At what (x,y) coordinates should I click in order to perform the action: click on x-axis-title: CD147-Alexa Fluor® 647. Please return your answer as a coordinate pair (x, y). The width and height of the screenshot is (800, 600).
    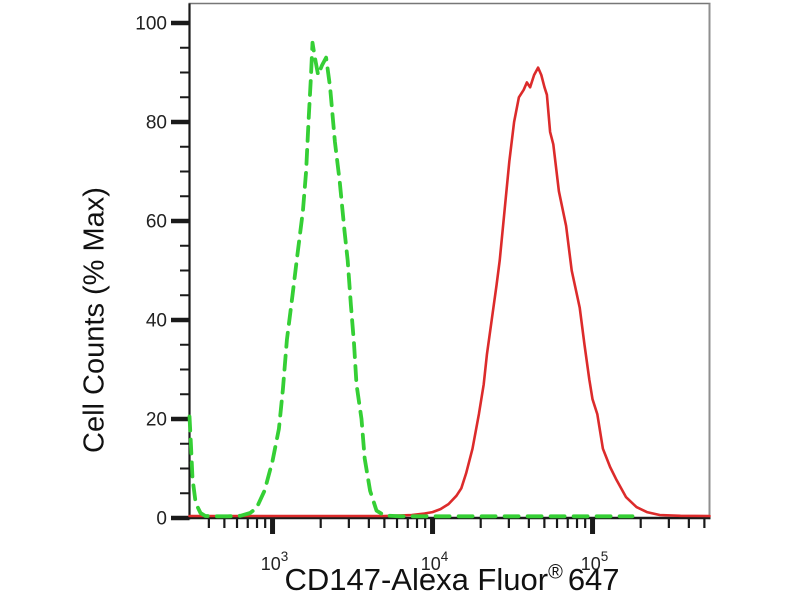
    Looking at the image, I should click on (451, 580).